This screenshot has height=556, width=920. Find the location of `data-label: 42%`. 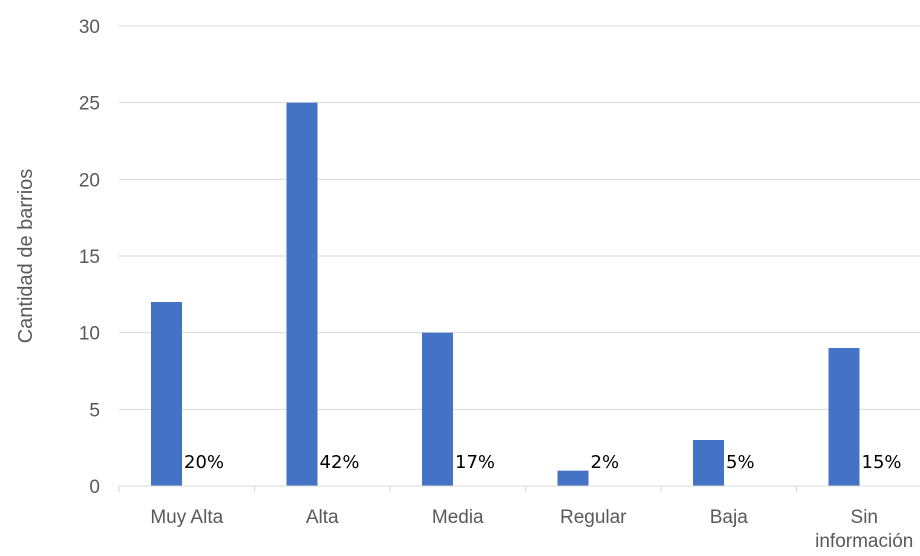

data-label: 42% is located at coordinates (340, 462).